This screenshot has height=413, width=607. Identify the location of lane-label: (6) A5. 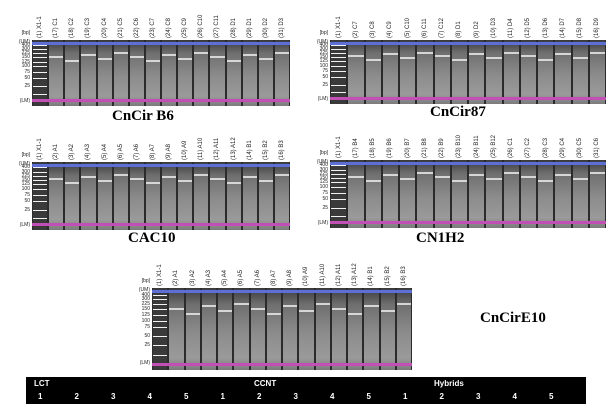
(120, 151).